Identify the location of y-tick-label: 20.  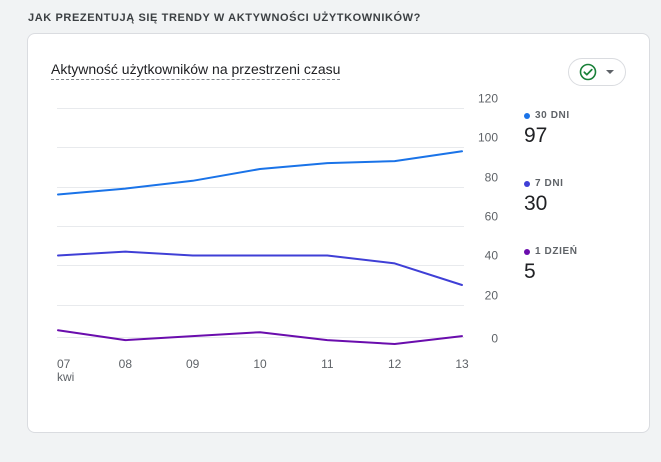
(492, 296).